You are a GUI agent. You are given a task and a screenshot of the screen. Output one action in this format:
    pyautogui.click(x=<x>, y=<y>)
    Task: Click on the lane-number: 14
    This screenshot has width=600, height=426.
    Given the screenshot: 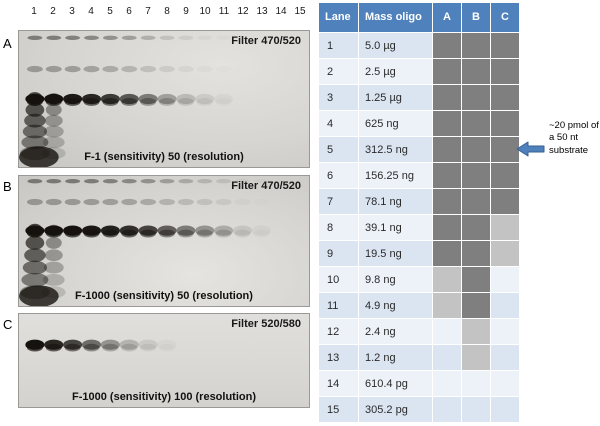 What is the action you would take?
    pyautogui.click(x=281, y=11)
    